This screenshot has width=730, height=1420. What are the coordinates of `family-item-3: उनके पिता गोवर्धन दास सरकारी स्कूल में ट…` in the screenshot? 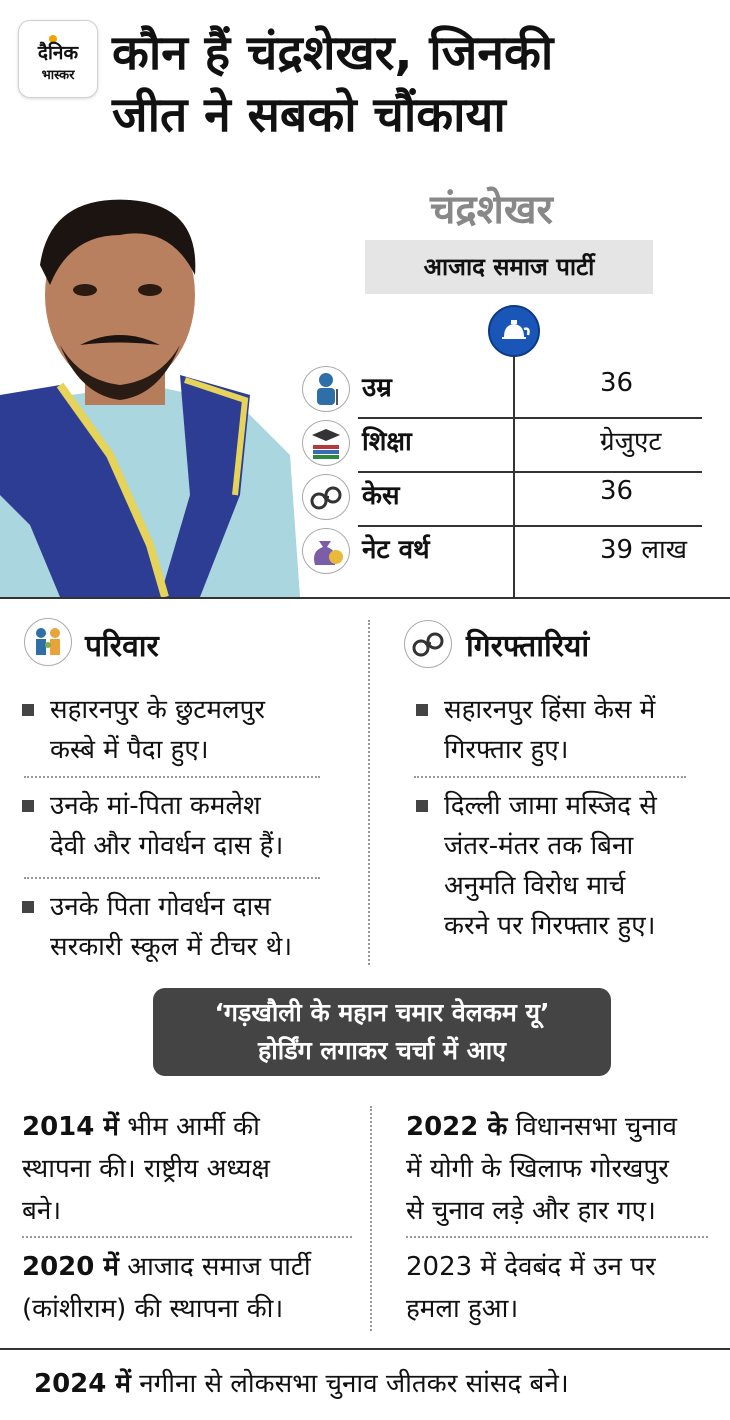 It's located at (157, 927).